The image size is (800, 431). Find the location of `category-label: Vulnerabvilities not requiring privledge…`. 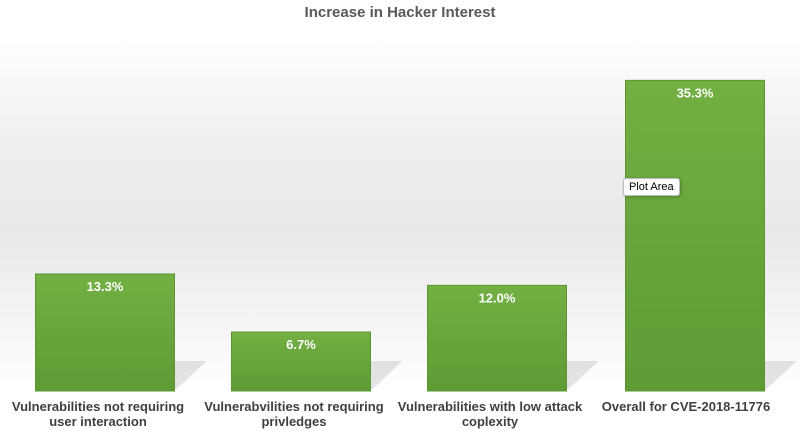

category-label: Vulnerabvilities not requiring privledge… is located at coordinates (294, 414).